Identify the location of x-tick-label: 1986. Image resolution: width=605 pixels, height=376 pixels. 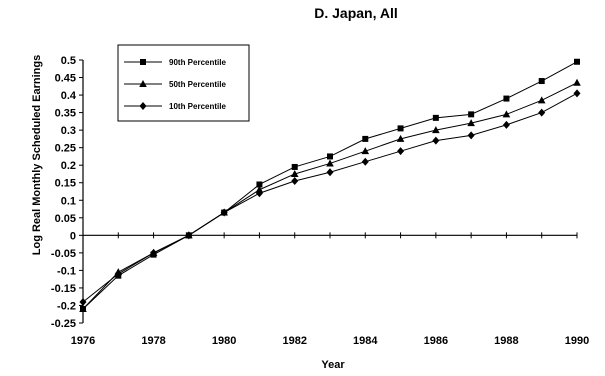
(436, 341).